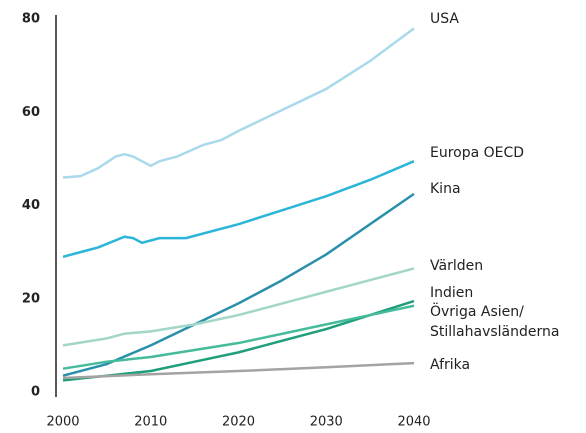  What do you see at coordinates (238, 422) in the screenshot?
I see `x-tick-label: 2020` at bounding box center [238, 422].